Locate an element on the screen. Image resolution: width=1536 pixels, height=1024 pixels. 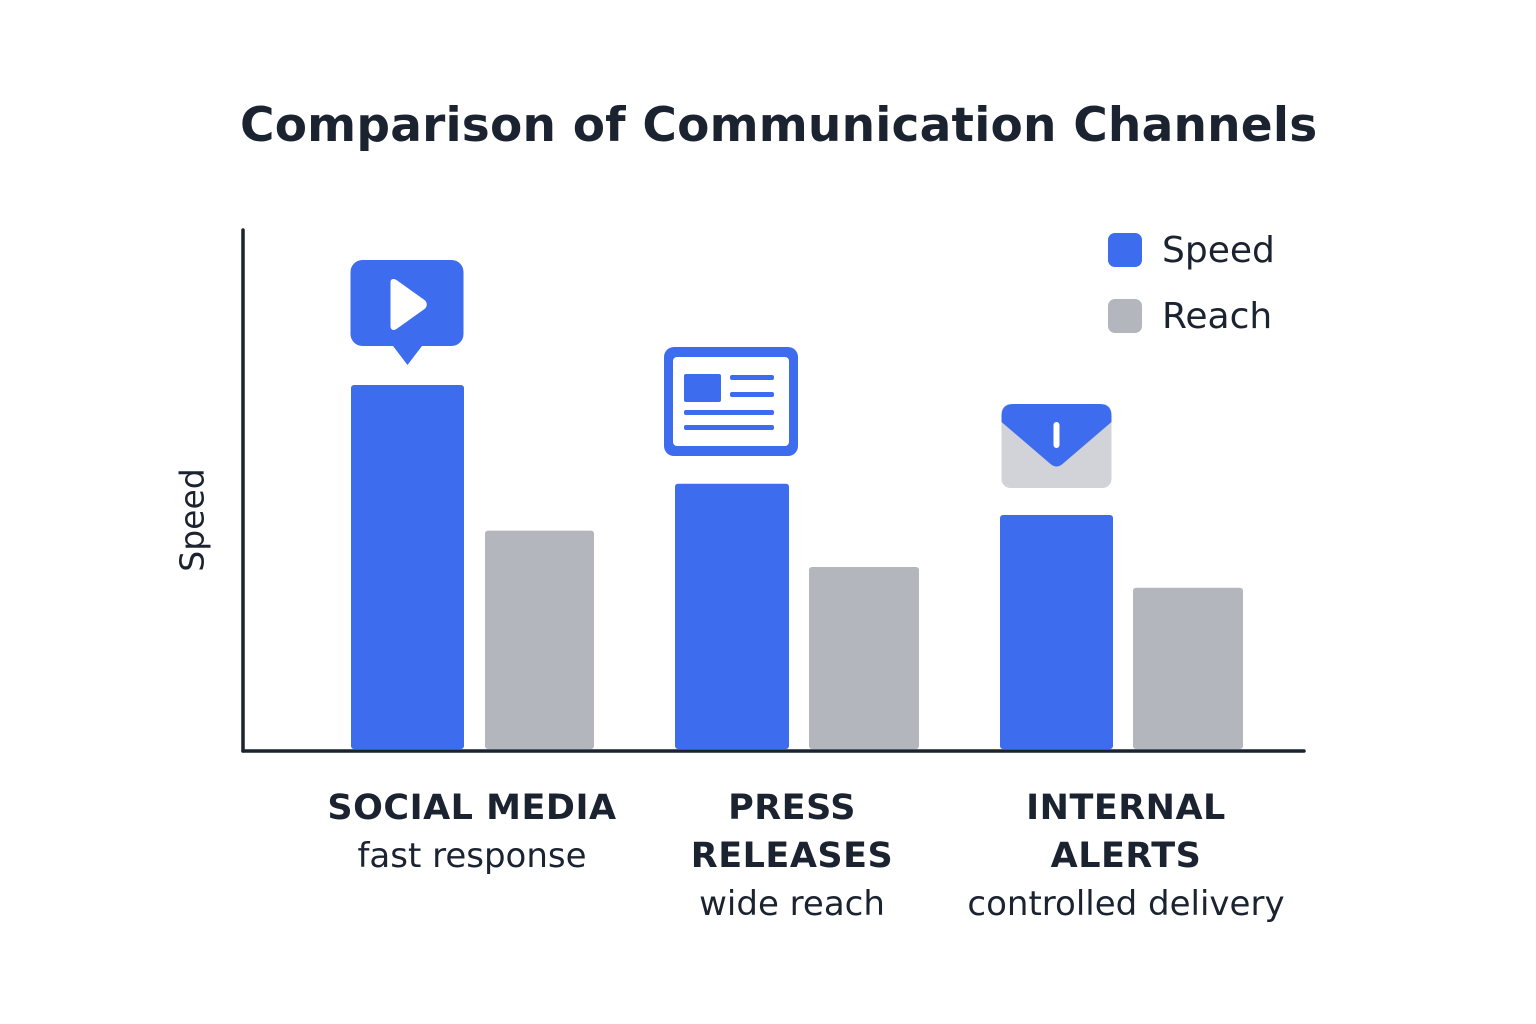
category-label-internal-alerts: INTERNAL ALERTS controlled delivery is located at coordinates (1125, 856).